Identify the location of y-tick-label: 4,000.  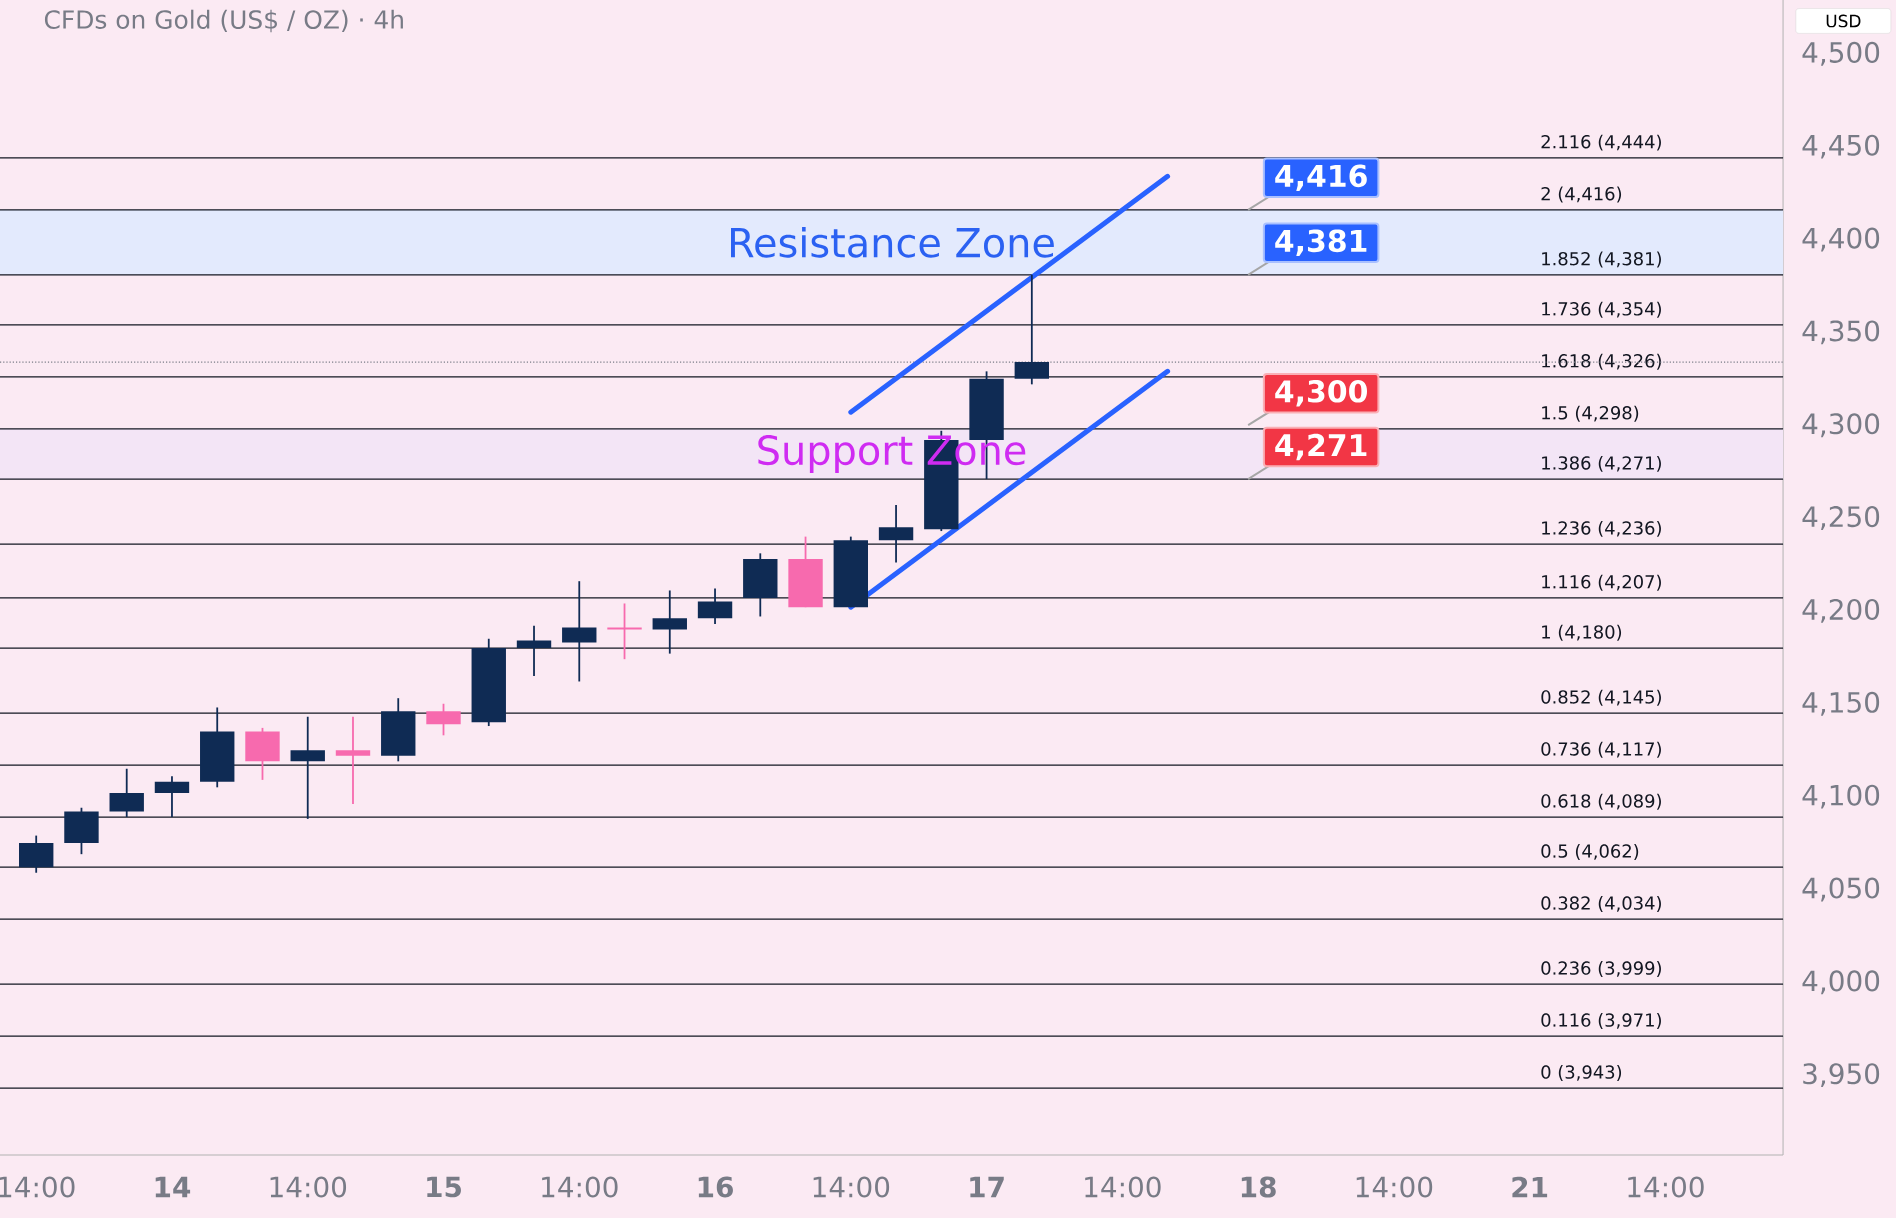
(1841, 982).